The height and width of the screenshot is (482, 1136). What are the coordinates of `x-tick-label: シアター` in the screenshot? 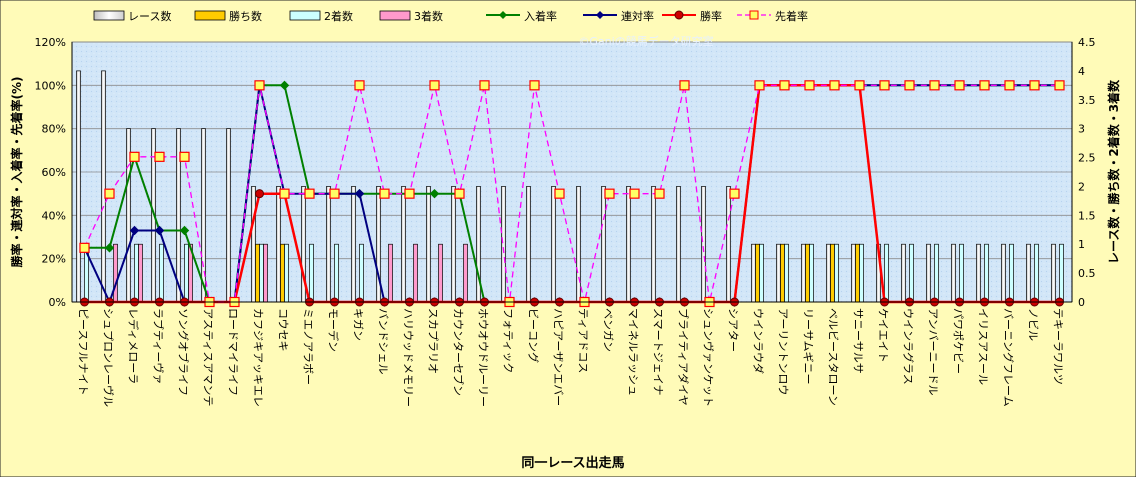 It's located at (733, 330).